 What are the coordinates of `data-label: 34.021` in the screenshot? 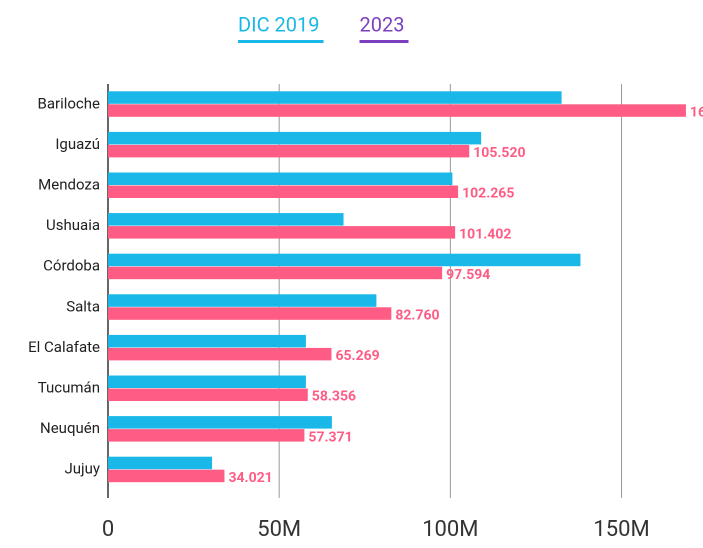 It's located at (250, 478).